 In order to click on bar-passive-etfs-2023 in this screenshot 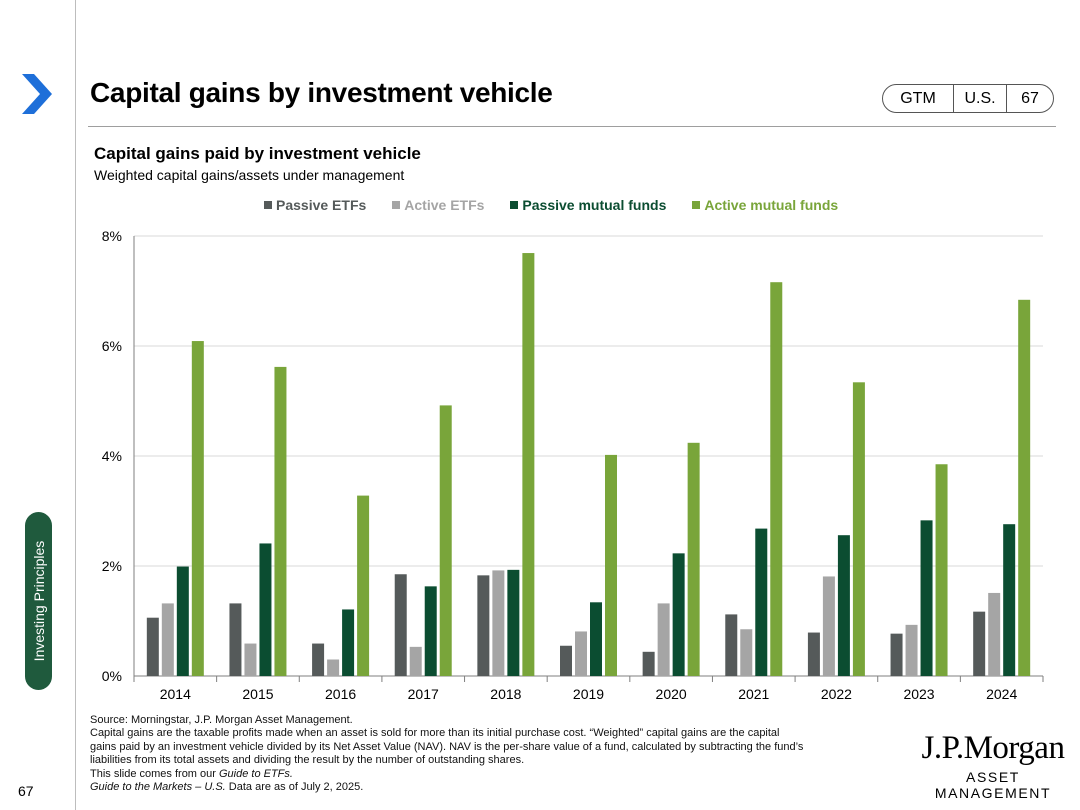, I will do `click(896, 654)`.